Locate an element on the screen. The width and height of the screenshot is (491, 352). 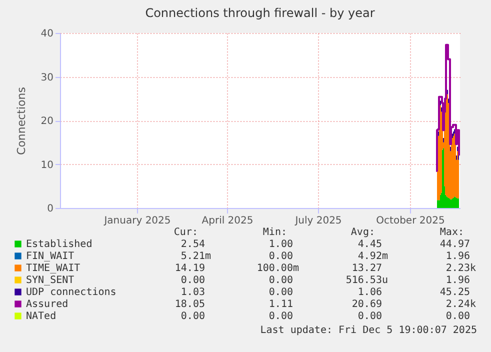
text: 20.69 is located at coordinates (367, 304).